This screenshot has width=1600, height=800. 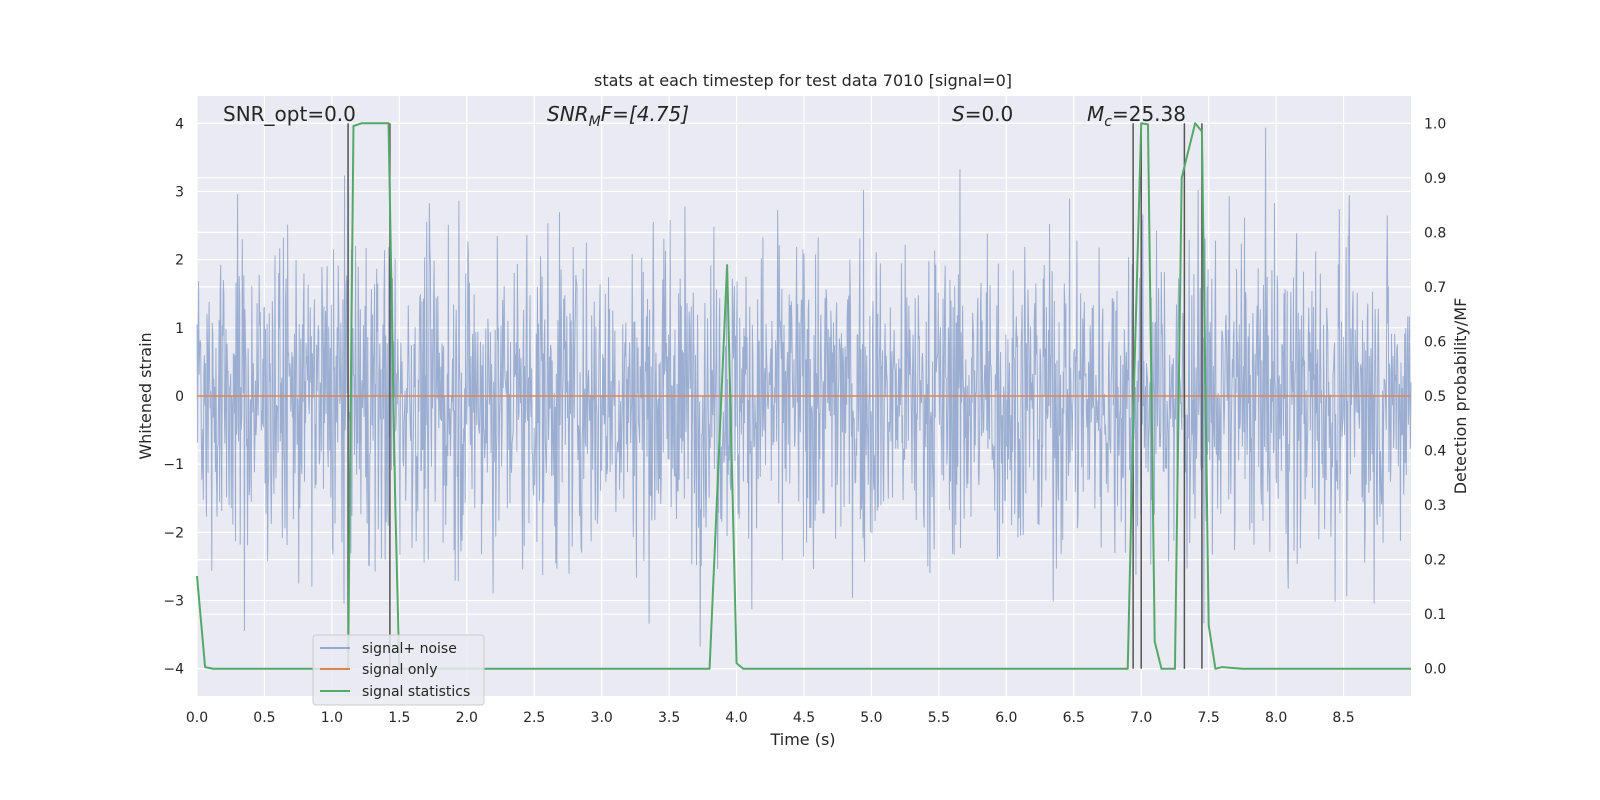 I want to click on x-tick-label-10: 5.0, so click(x=871, y=718).